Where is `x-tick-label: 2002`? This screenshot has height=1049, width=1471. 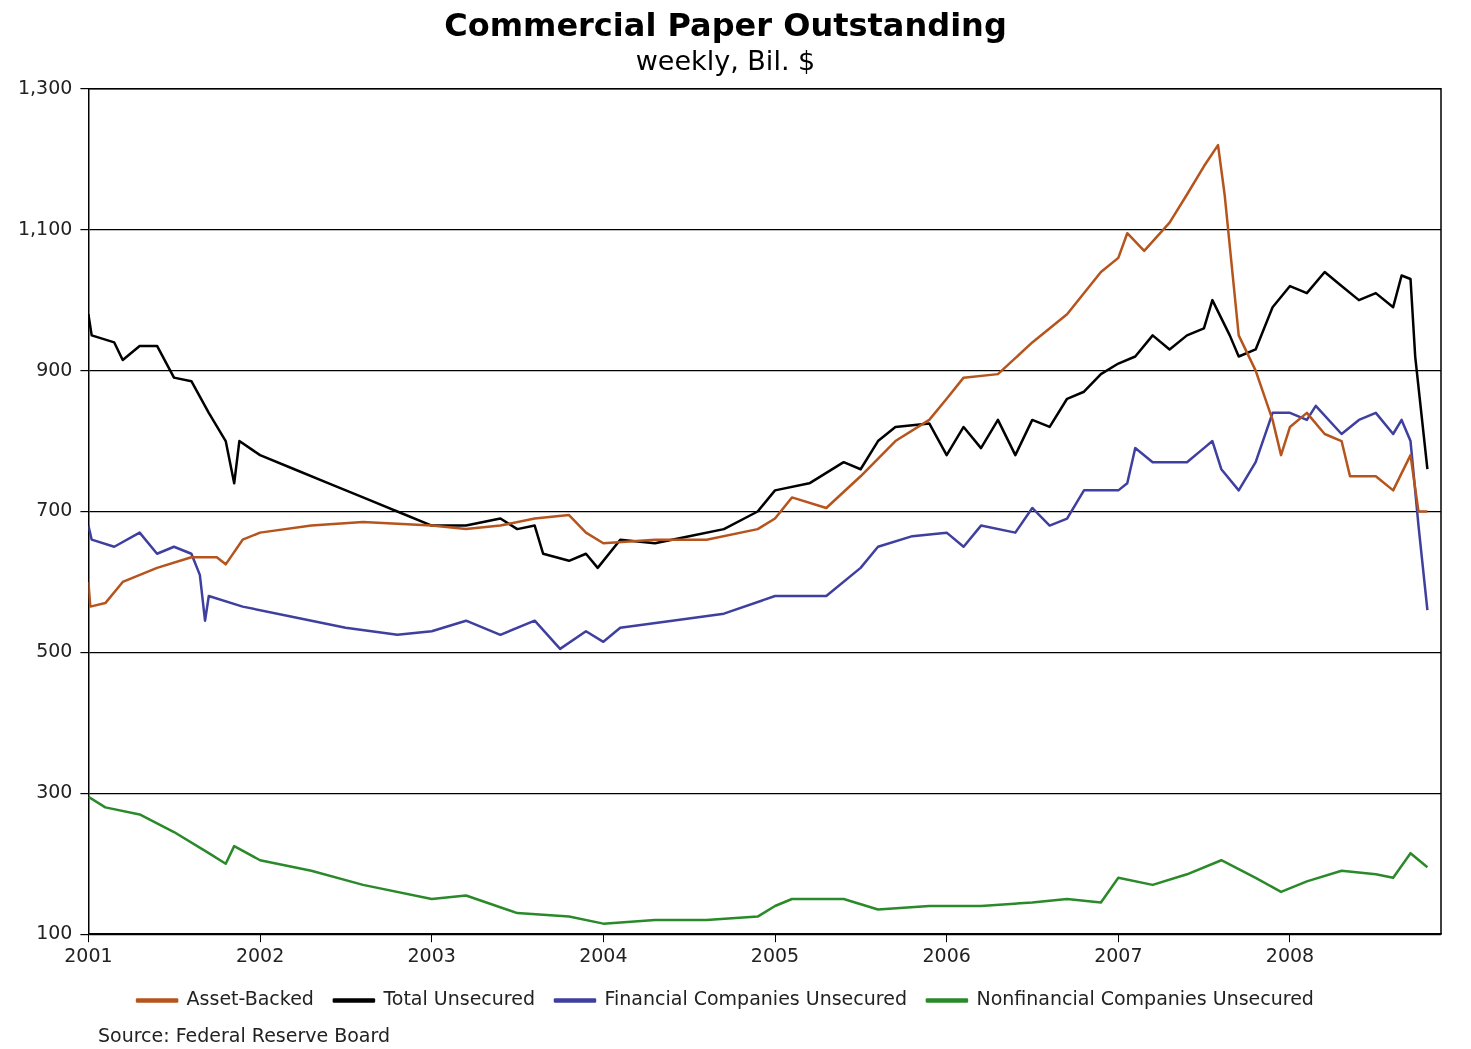
x-tick-label: 2002 is located at coordinates (260, 954).